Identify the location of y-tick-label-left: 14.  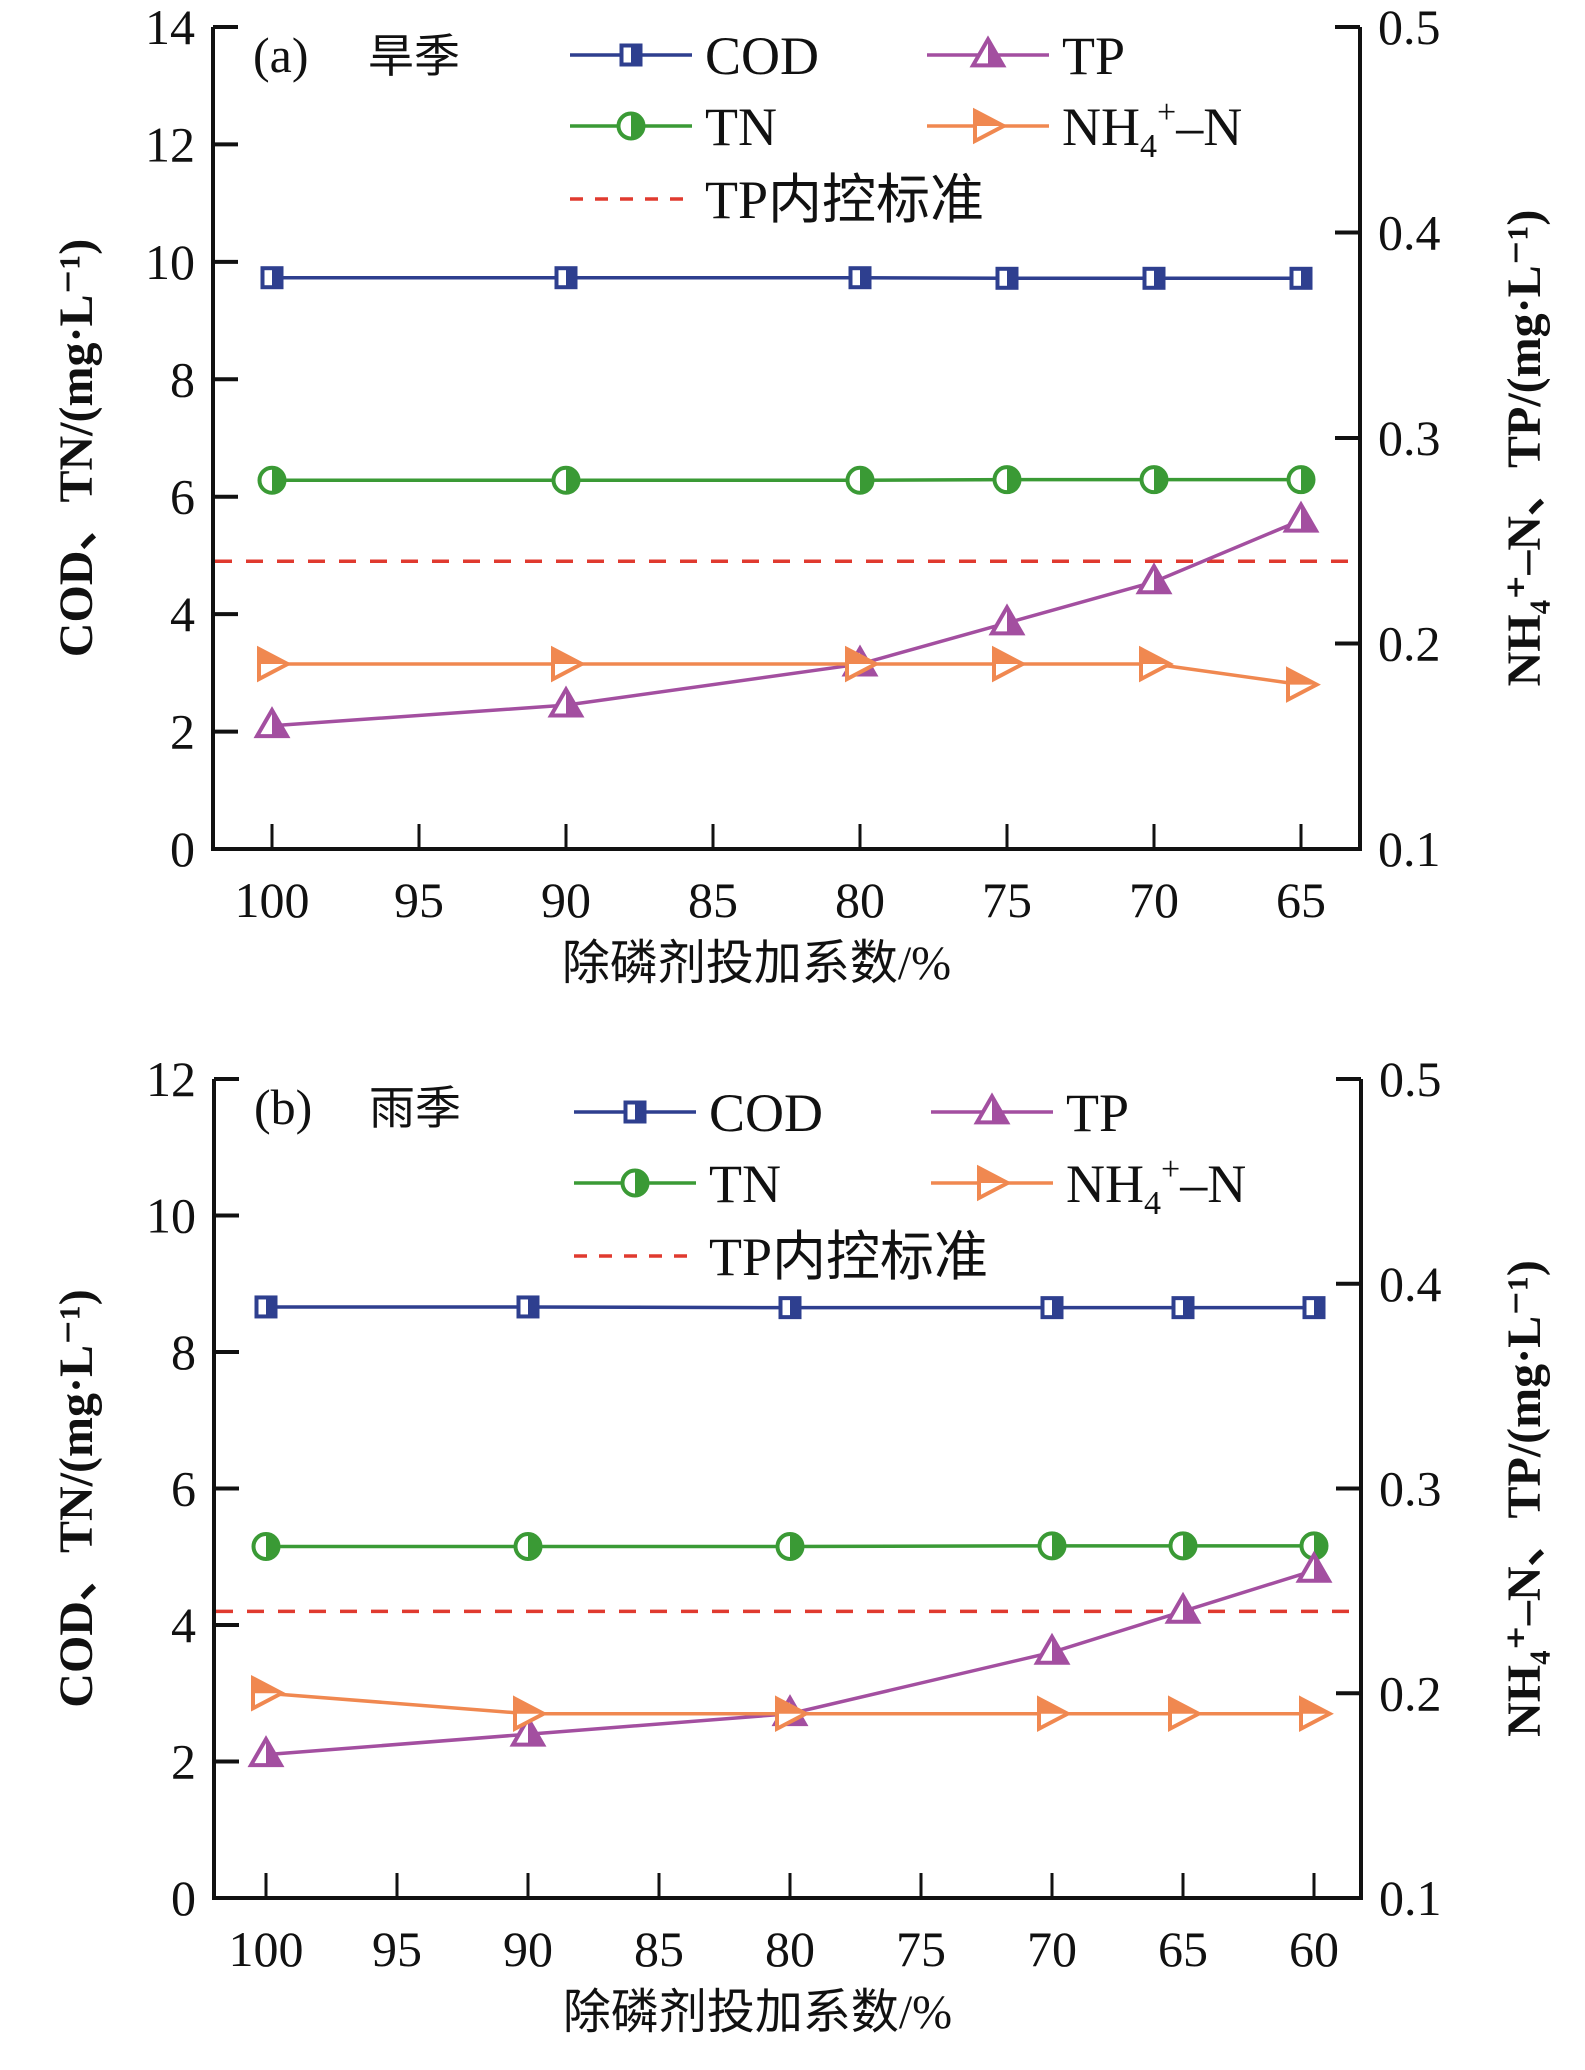
(170, 27).